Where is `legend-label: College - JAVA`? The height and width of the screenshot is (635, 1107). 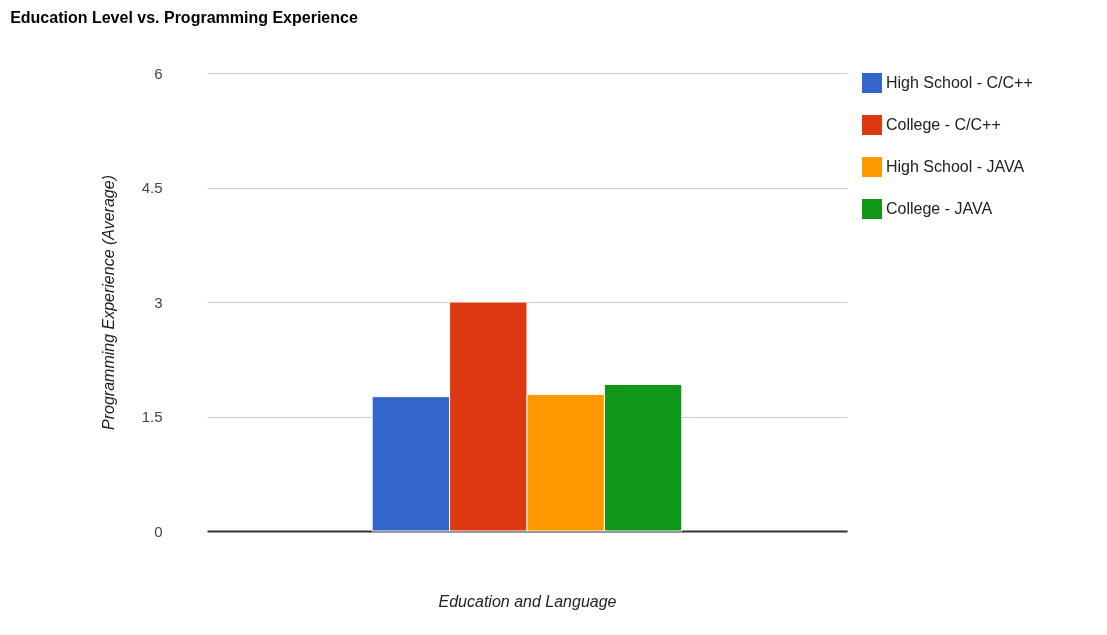
legend-label: College - JAVA is located at coordinates (939, 208).